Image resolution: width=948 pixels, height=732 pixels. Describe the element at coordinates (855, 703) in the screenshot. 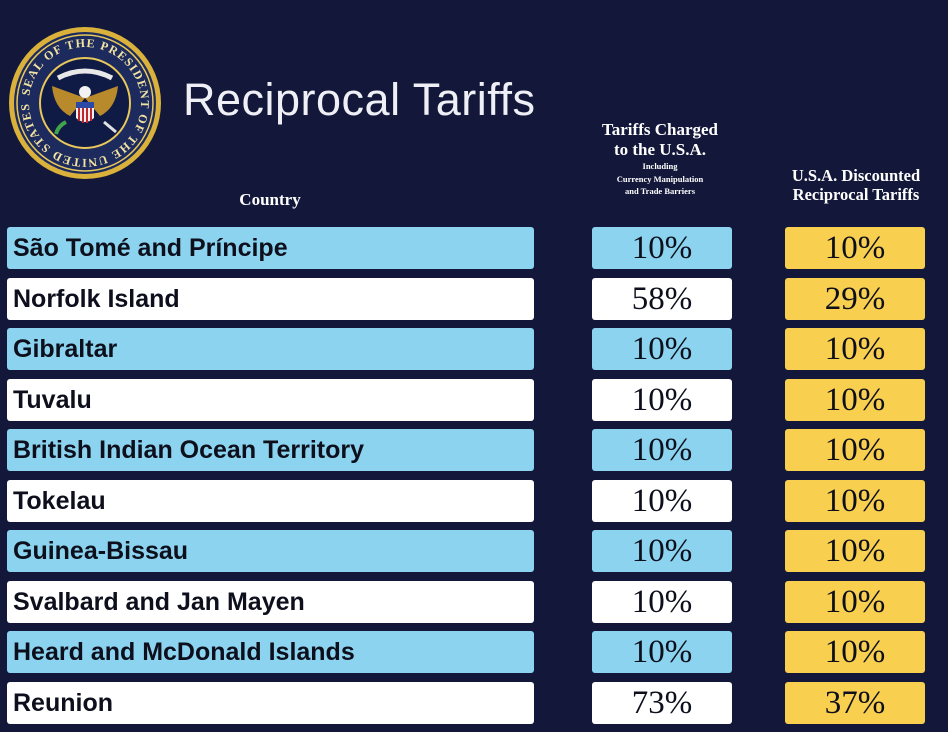

I see `discounted-tariff-cell: 37%` at that location.